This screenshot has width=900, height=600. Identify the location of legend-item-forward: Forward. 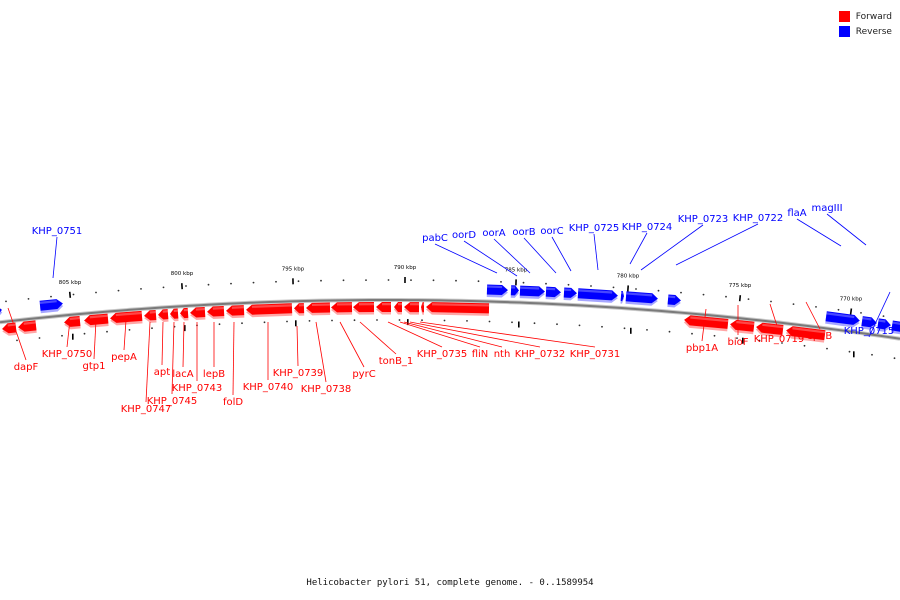
(865, 16).